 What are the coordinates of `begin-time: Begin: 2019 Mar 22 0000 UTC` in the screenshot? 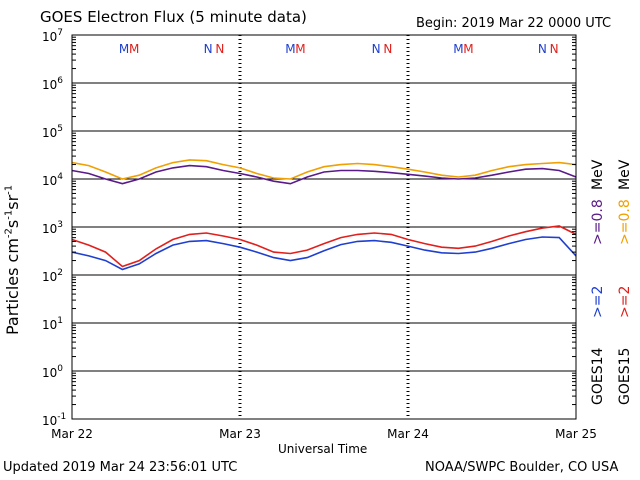 It's located at (514, 23).